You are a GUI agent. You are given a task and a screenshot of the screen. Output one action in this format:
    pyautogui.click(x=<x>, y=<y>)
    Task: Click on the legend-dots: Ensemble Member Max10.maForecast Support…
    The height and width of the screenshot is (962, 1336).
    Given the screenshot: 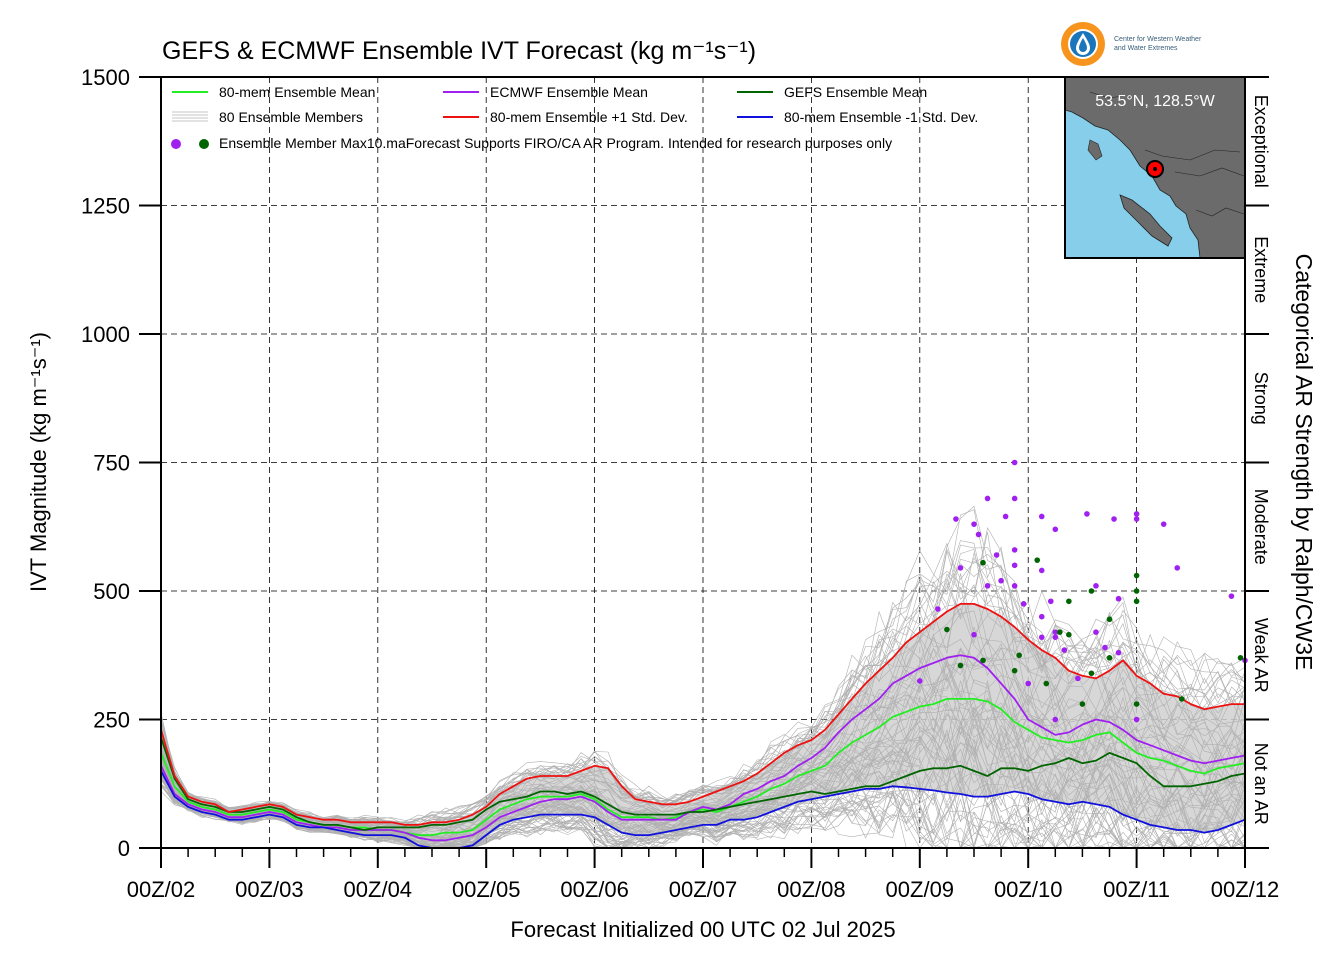 What is the action you would take?
    pyautogui.click(x=555, y=143)
    